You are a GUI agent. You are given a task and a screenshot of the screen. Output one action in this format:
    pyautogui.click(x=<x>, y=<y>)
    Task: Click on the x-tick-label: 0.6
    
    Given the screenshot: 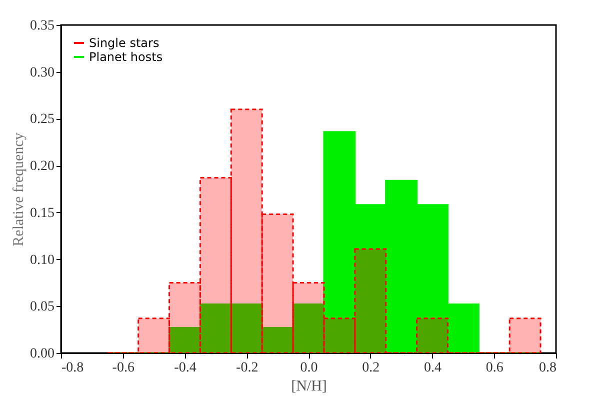 What is the action you would take?
    pyautogui.click(x=495, y=368)
    